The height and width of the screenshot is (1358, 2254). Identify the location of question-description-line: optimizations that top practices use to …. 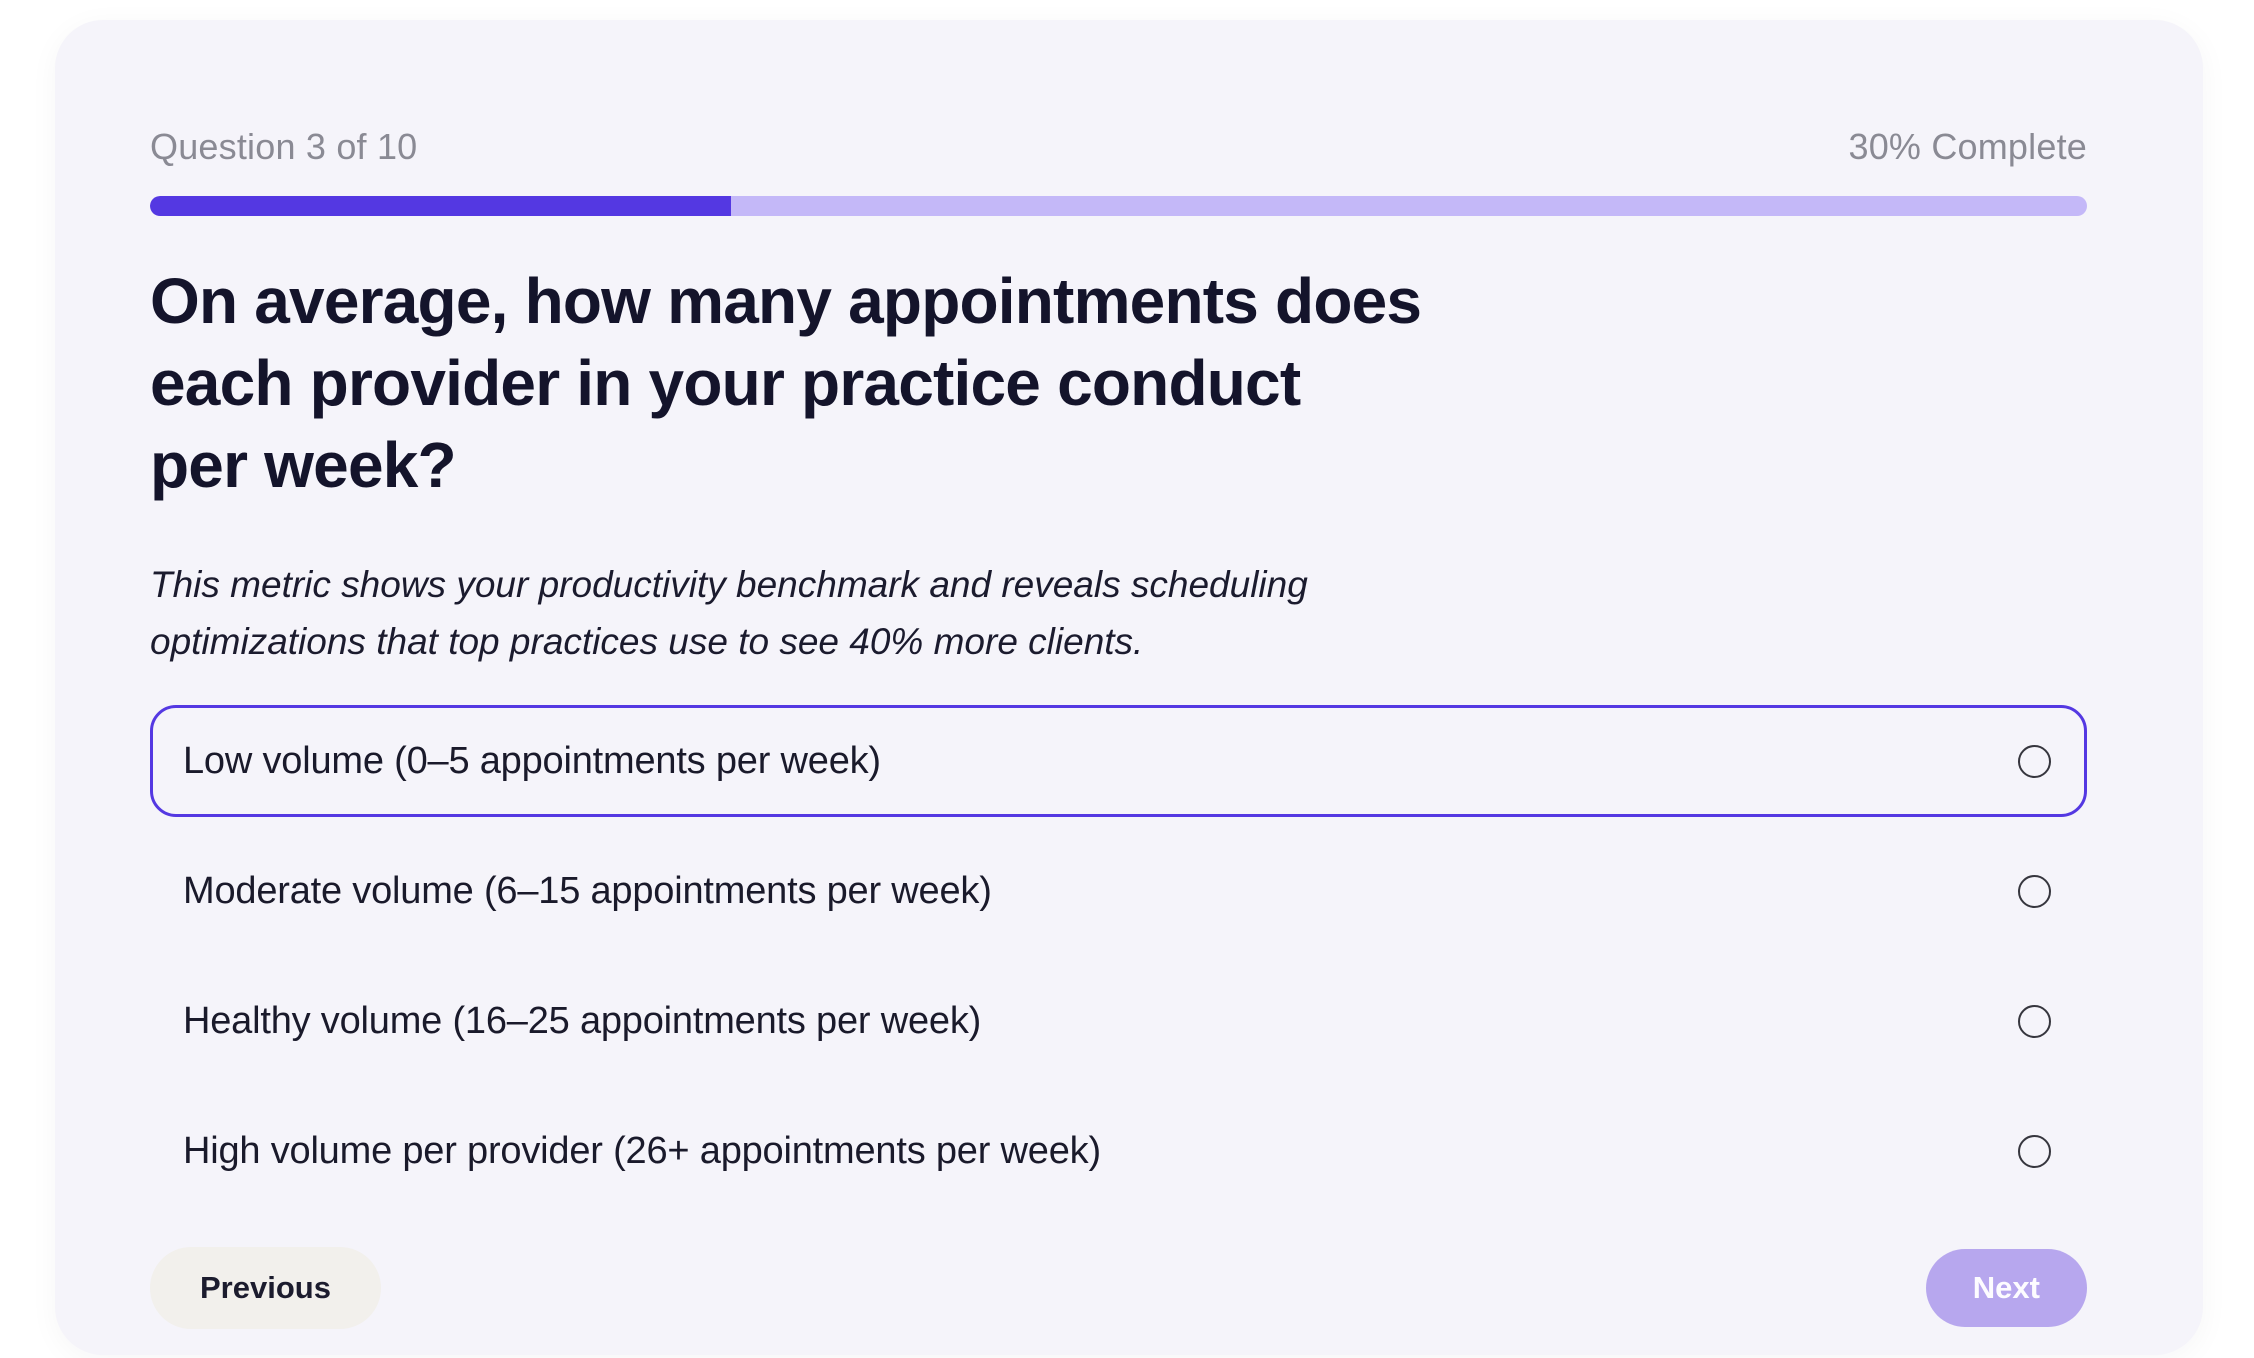
(647, 641).